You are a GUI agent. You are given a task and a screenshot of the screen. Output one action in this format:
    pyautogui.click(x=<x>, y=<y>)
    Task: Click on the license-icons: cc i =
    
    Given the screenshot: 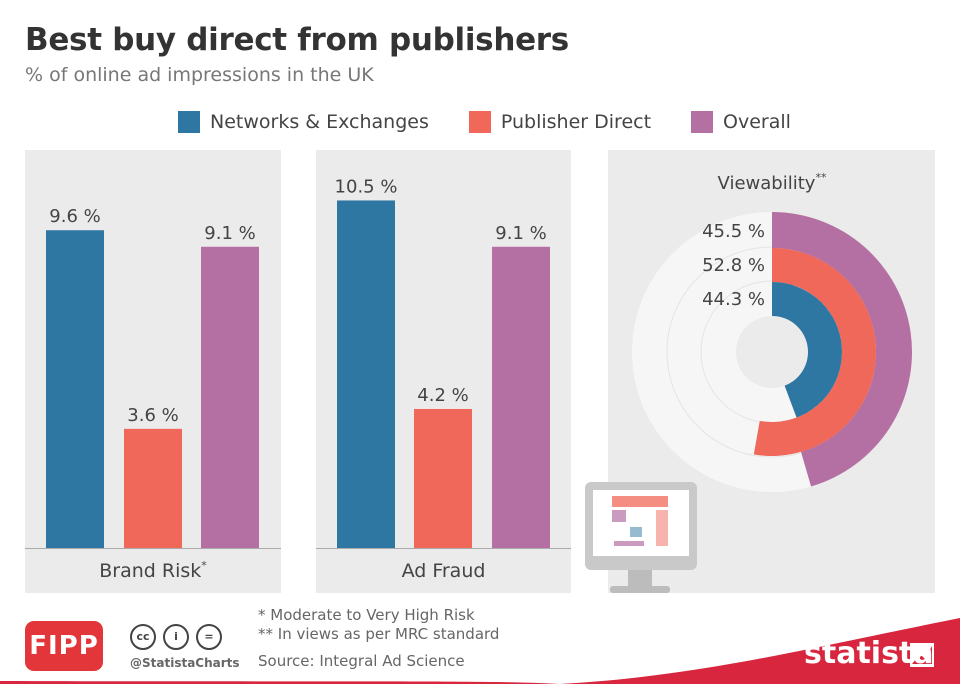 What is the action you would take?
    pyautogui.click(x=179, y=637)
    